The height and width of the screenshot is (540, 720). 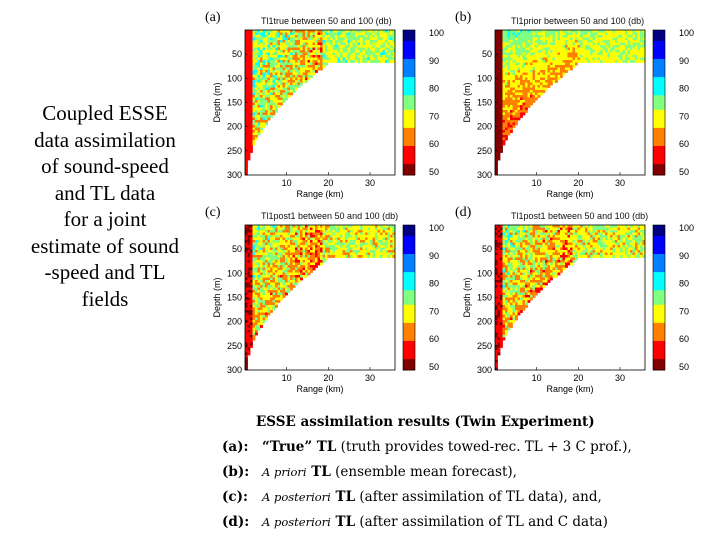 What do you see at coordinates (684, 116) in the screenshot?
I see `colorbar-tick-label: 70` at bounding box center [684, 116].